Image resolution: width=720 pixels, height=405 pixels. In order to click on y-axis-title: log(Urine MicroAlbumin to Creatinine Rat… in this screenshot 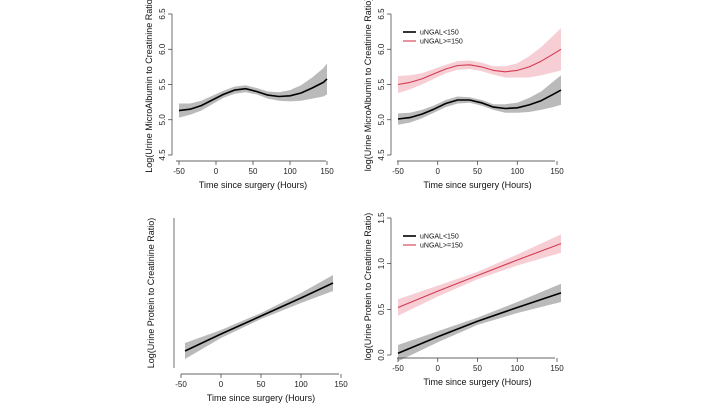, I will do `click(368, 85)`.